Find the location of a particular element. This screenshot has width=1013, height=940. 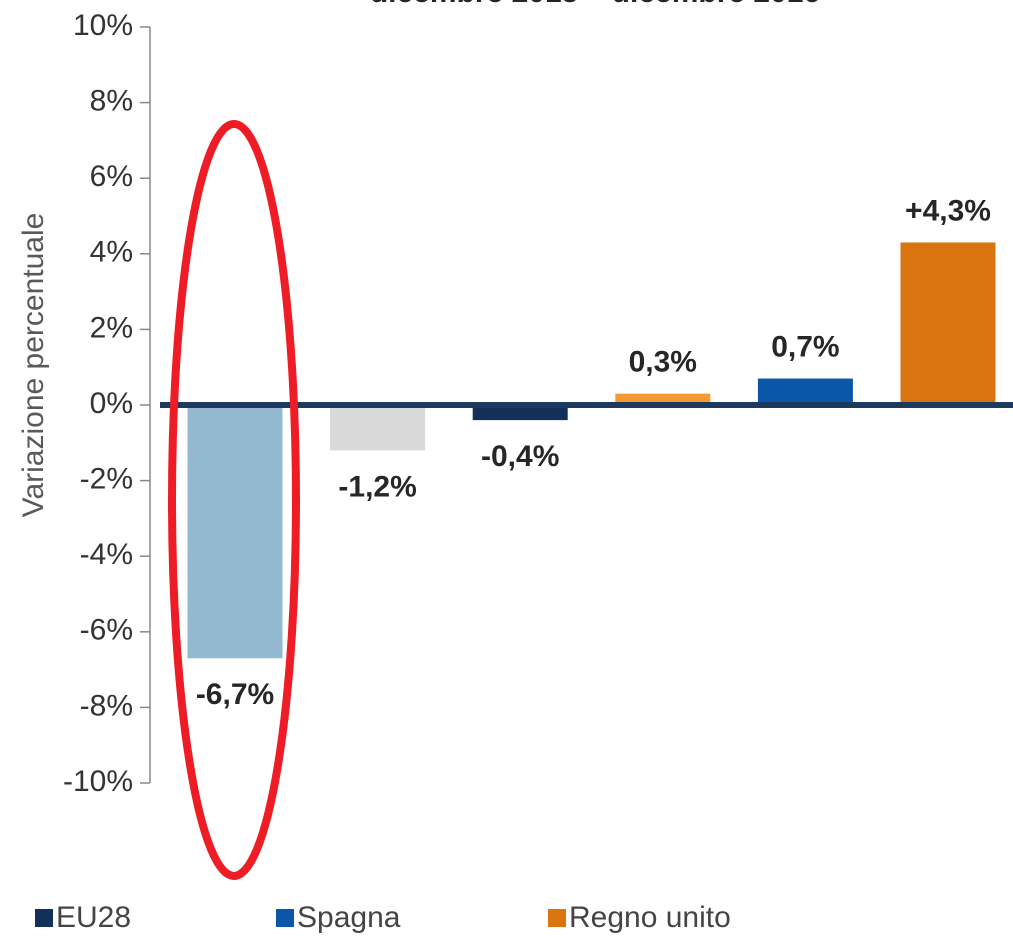

value-label: -6,7% is located at coordinates (235, 694).